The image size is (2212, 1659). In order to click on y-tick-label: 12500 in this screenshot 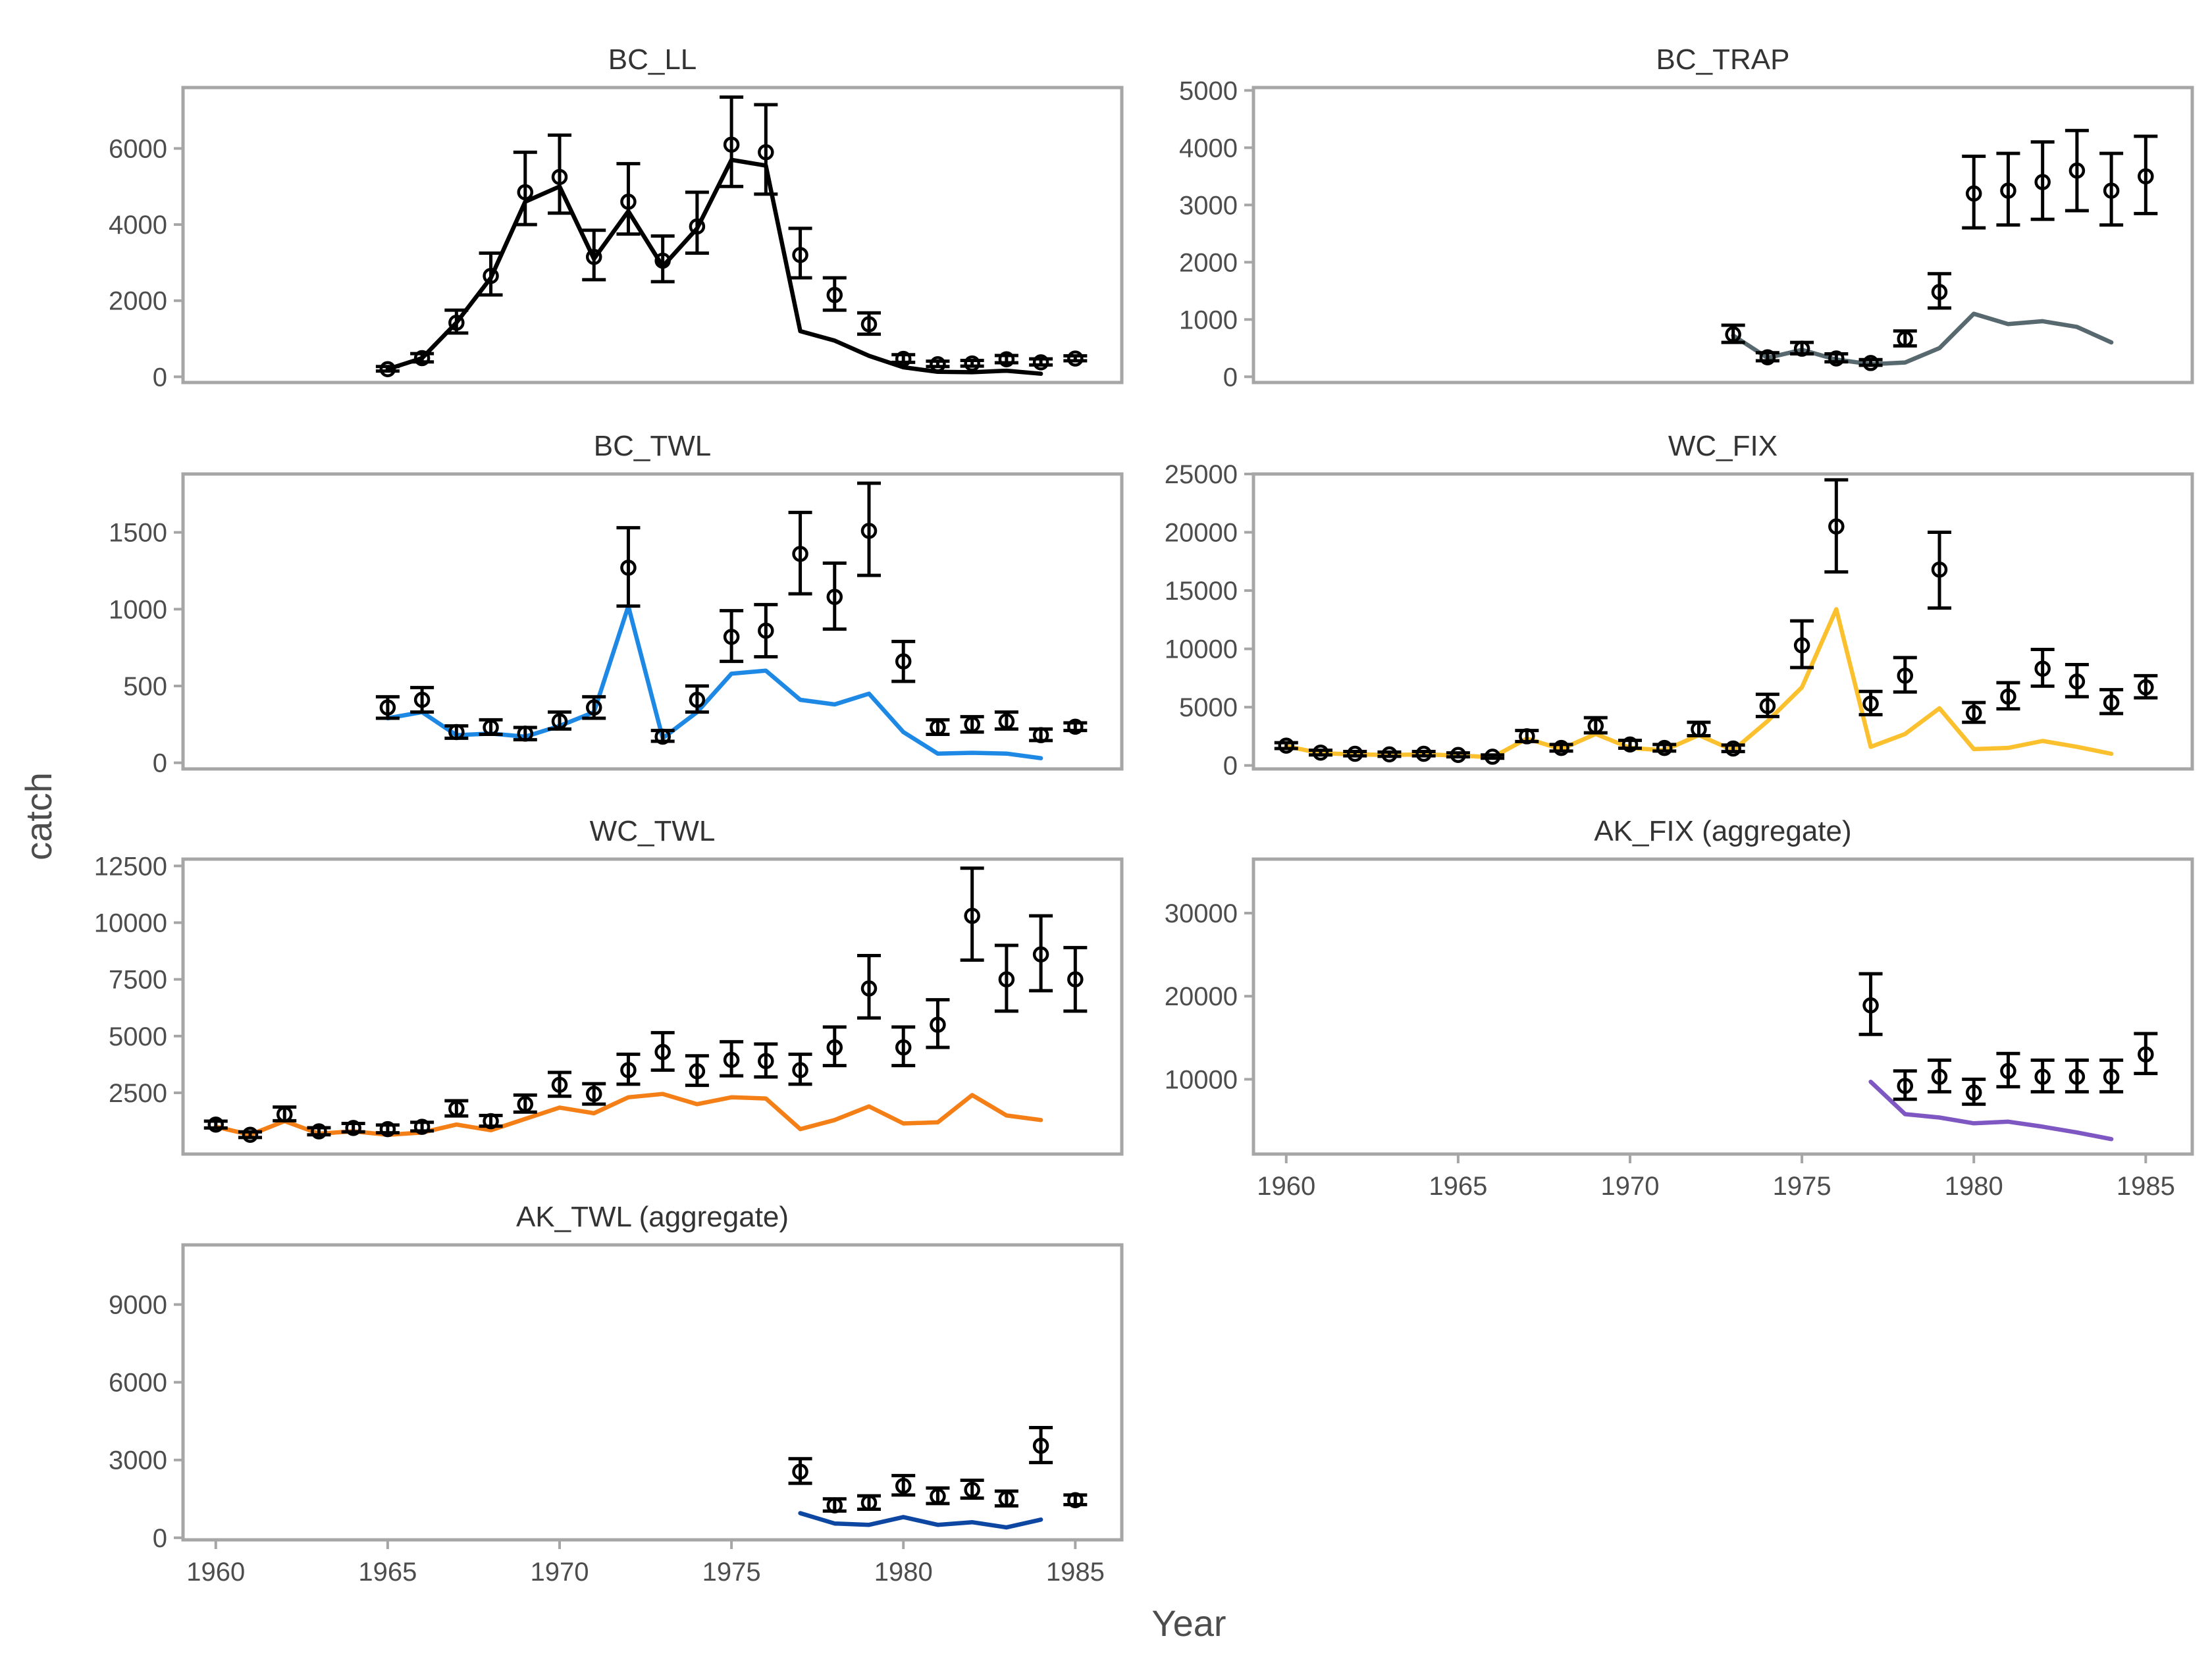, I will do `click(130, 866)`.